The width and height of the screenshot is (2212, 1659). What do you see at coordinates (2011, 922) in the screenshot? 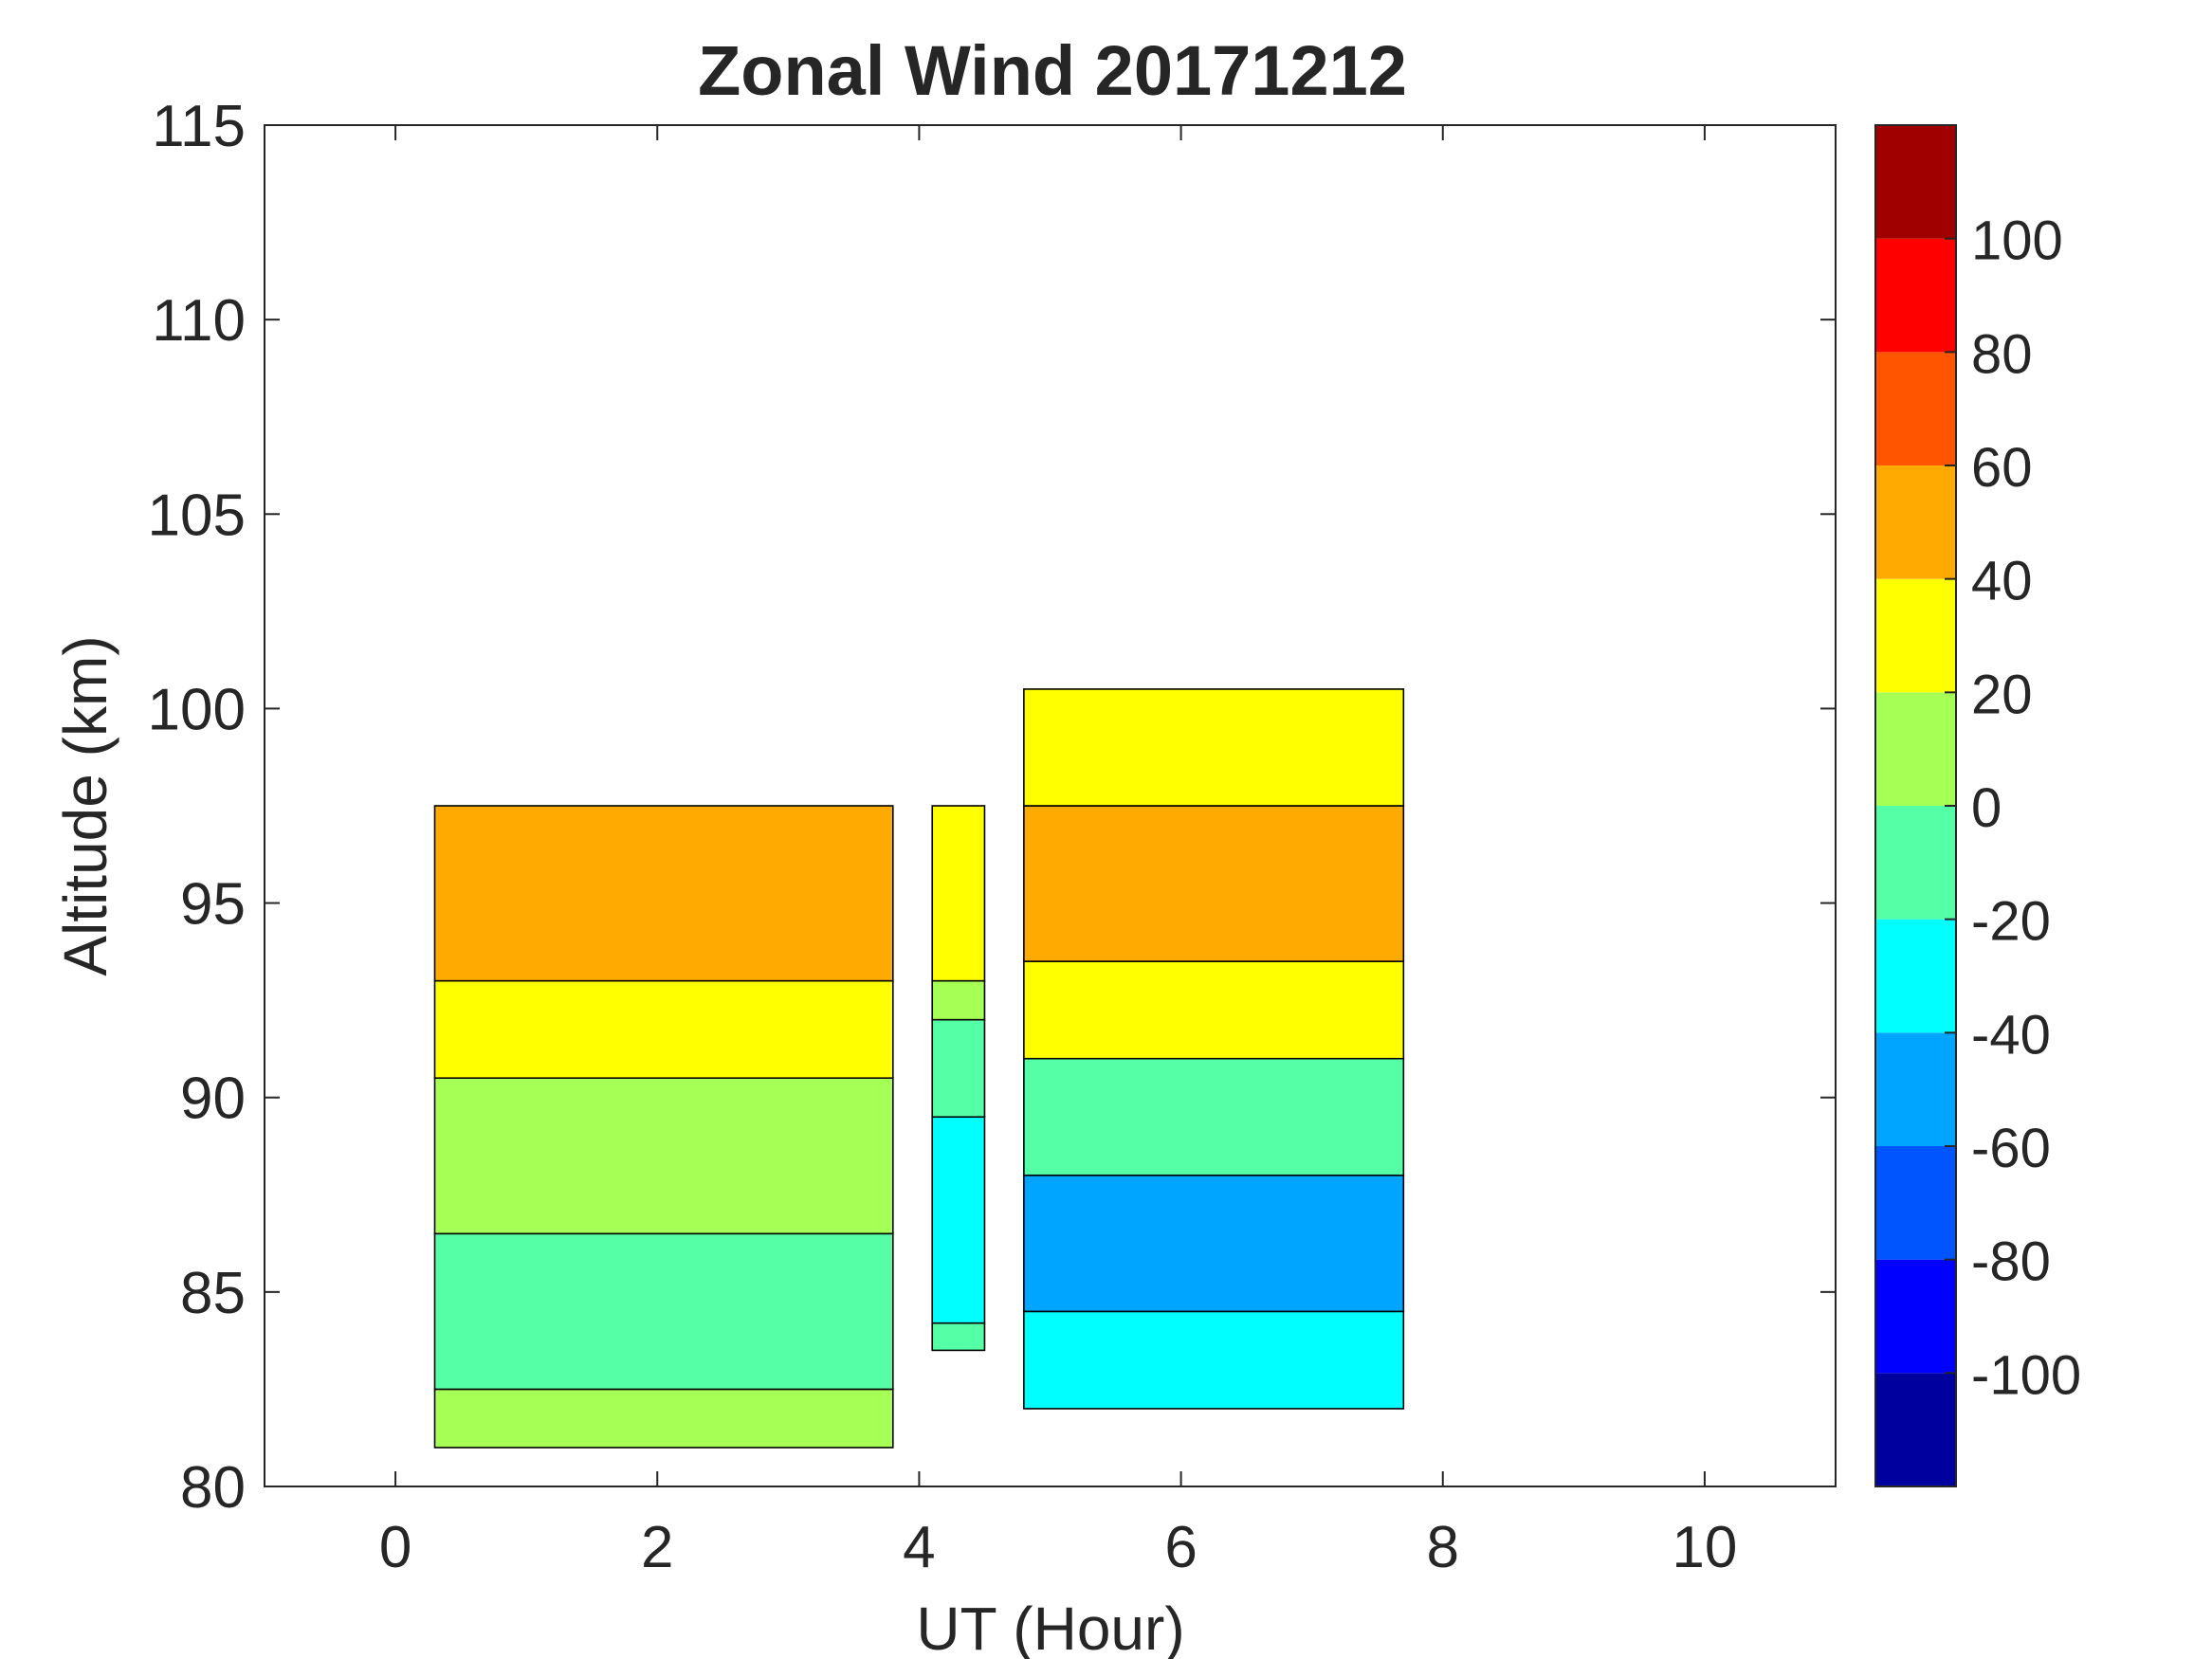
I see `colorbar-tick-label: -20` at bounding box center [2011, 922].